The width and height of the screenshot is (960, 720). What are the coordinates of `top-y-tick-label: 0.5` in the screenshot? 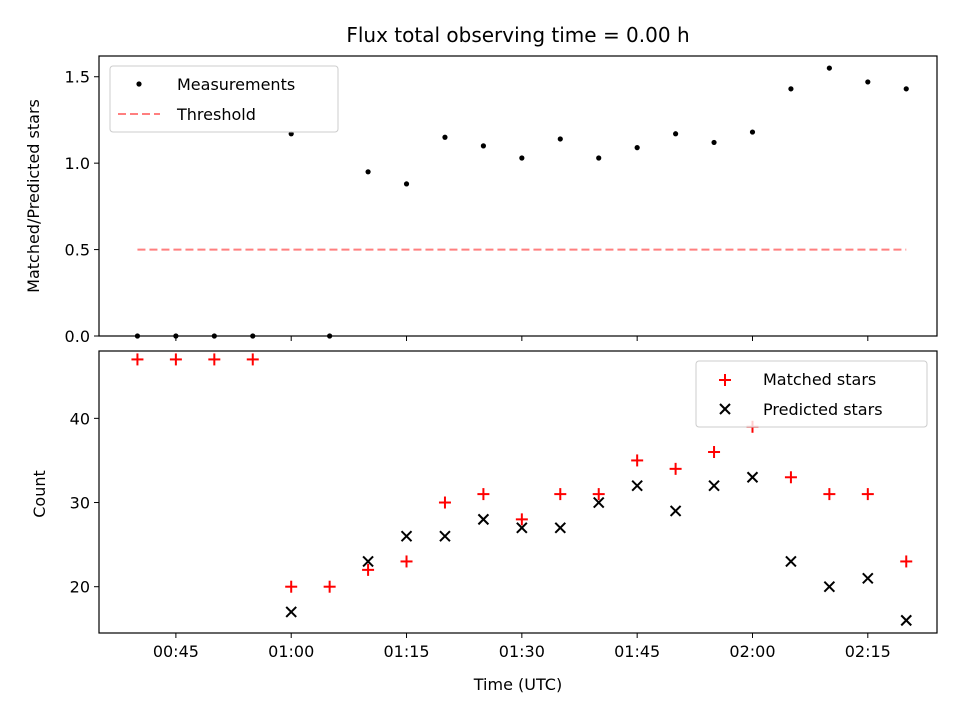 It's located at (77, 250).